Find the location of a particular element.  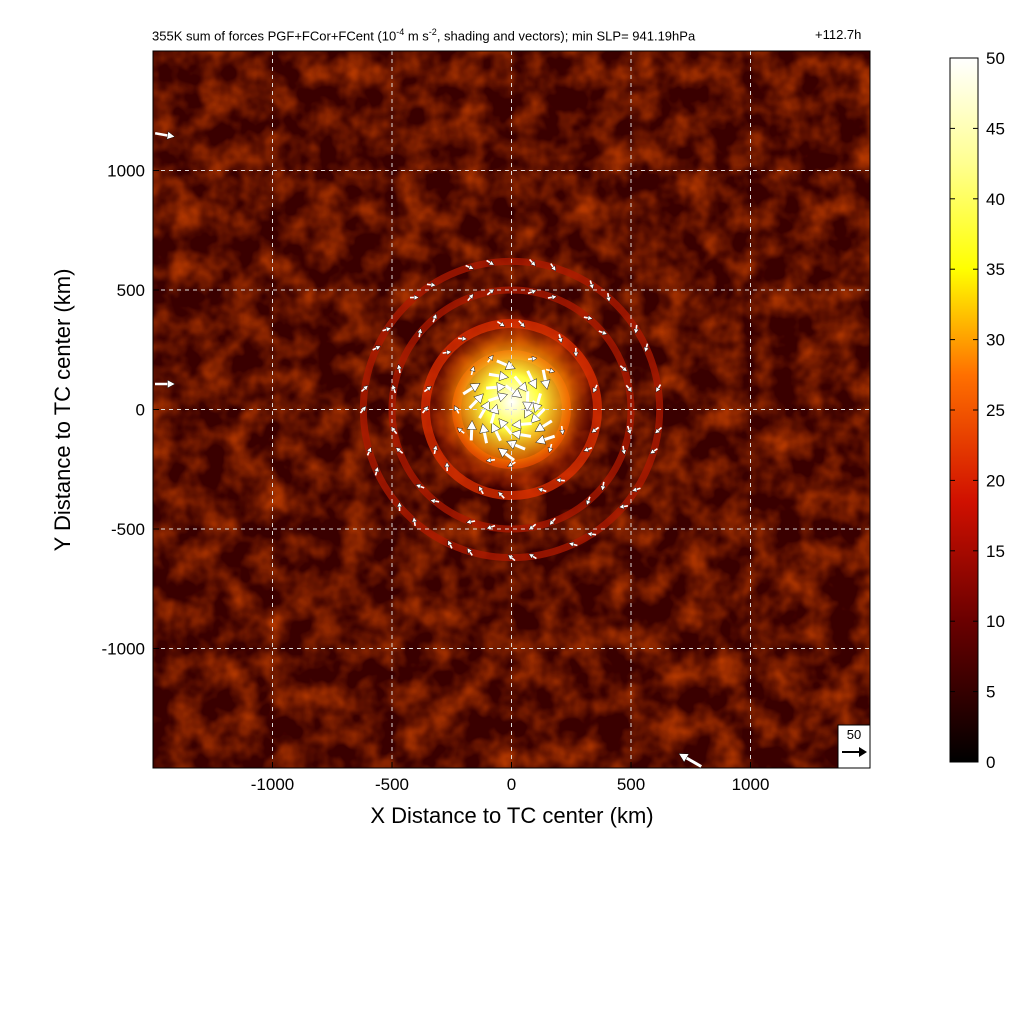

x-tick-label: -500 is located at coordinates (392, 784).